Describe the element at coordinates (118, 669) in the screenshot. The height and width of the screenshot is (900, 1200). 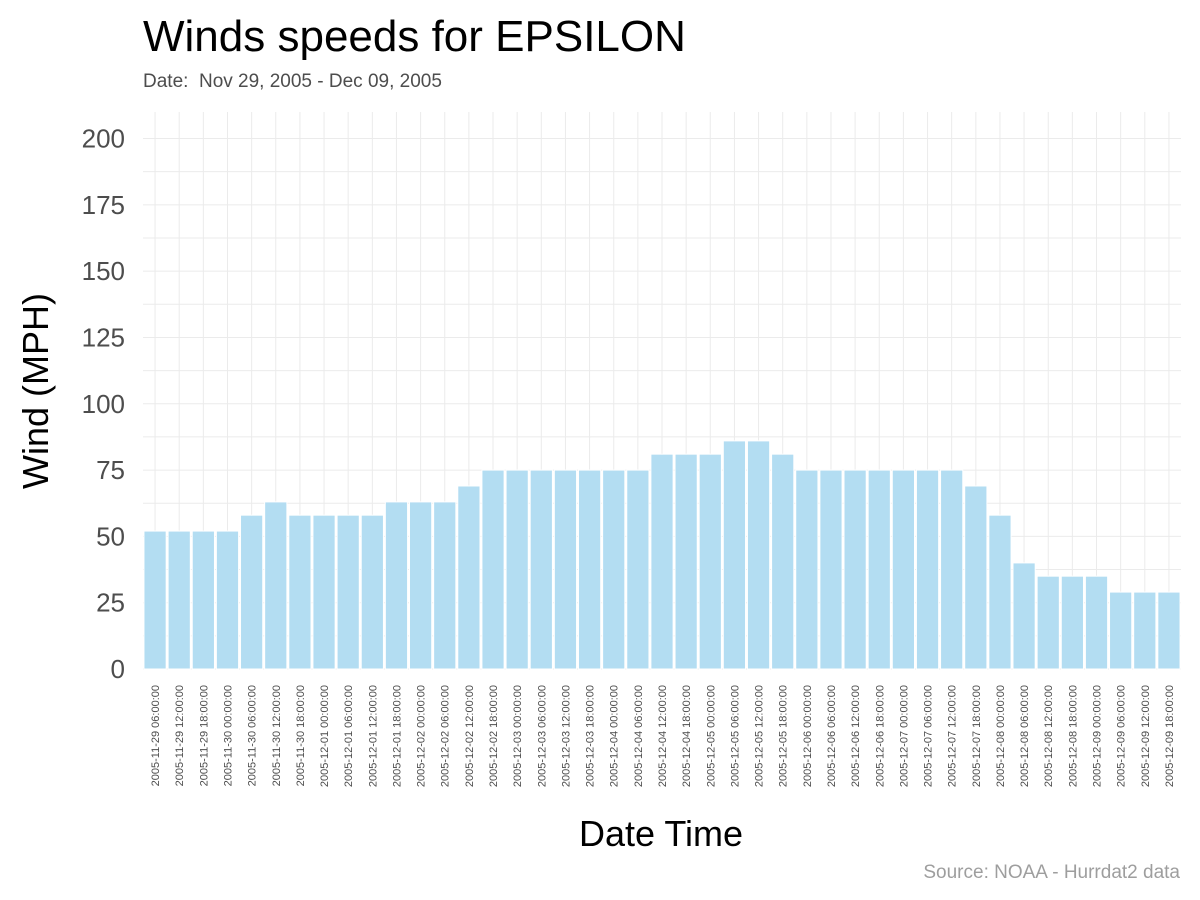
I see `y-tick-label: 0` at that location.